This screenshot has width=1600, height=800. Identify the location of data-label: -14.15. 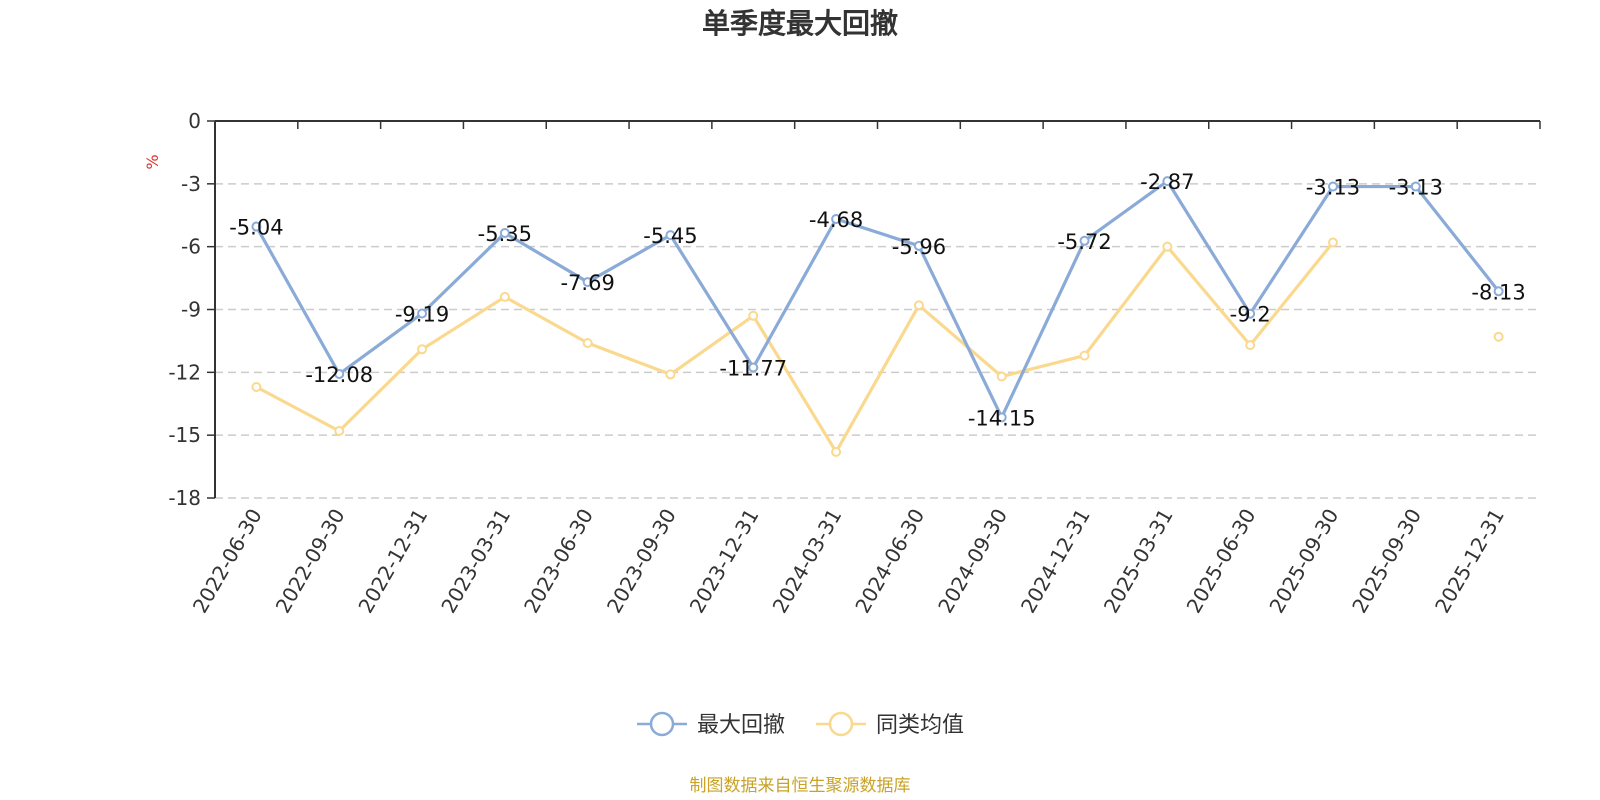
(1002, 418).